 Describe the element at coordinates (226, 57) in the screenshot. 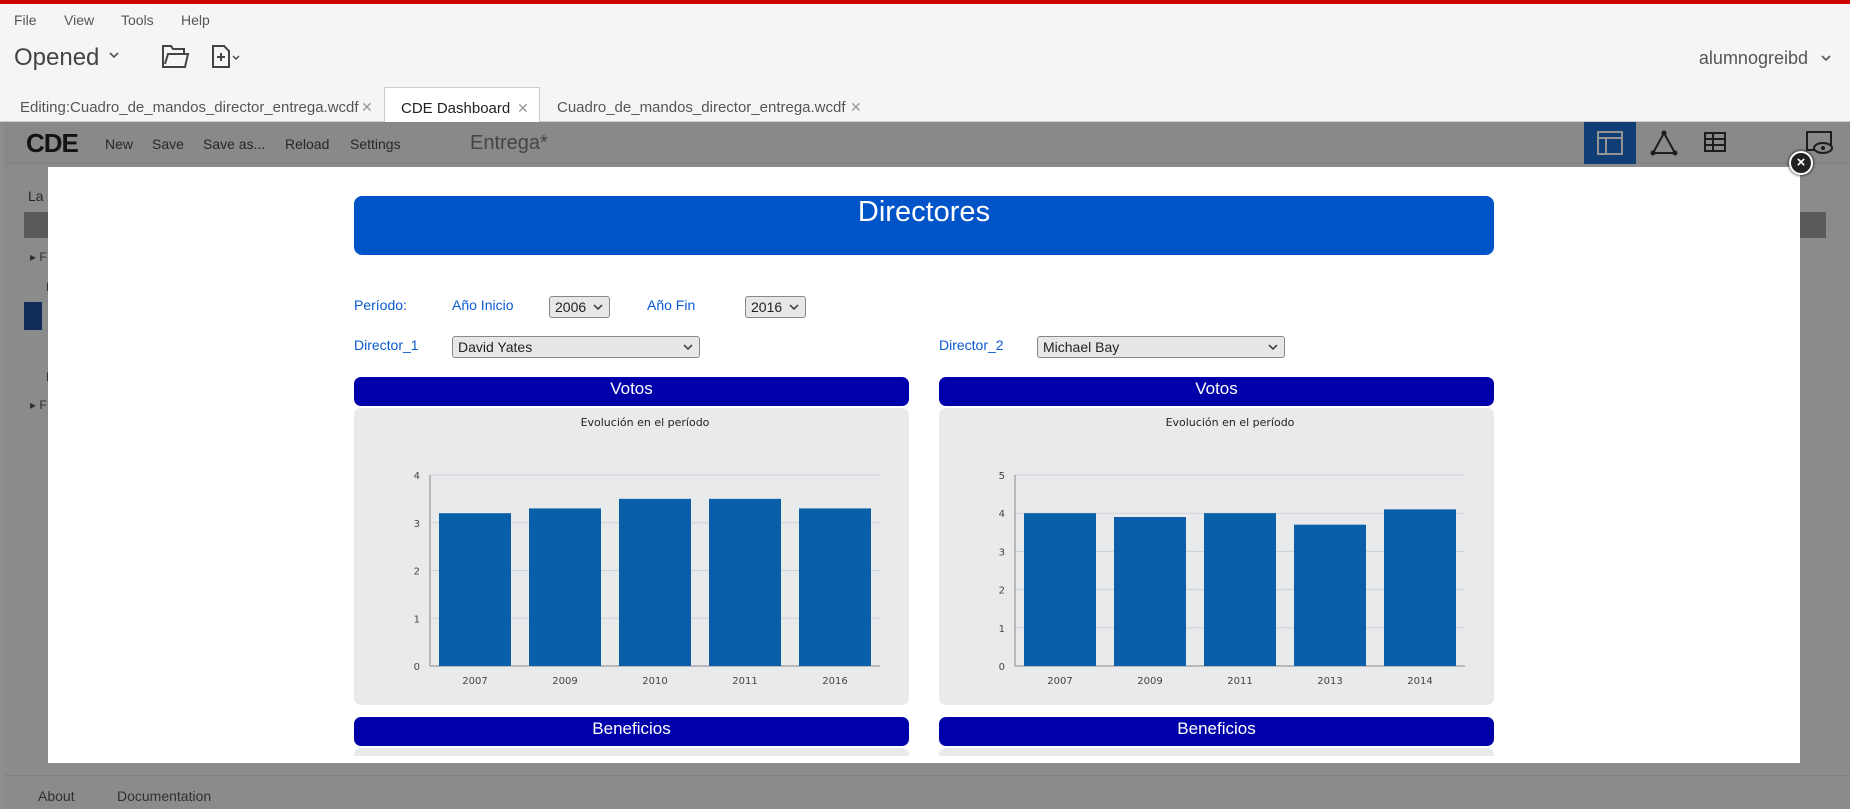

I see `new-file-icon` at that location.